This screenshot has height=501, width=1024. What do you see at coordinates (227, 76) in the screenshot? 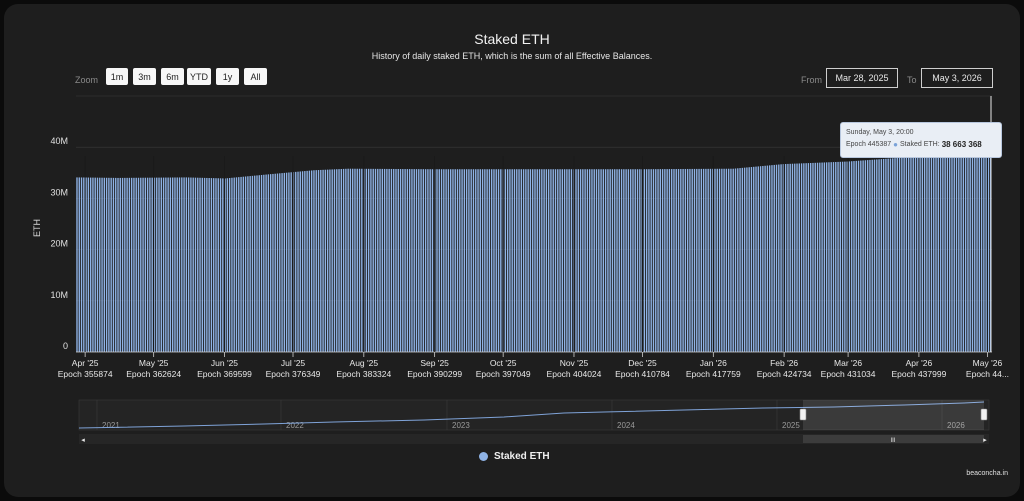
I see `zoom-1y-button: 1y` at bounding box center [227, 76].